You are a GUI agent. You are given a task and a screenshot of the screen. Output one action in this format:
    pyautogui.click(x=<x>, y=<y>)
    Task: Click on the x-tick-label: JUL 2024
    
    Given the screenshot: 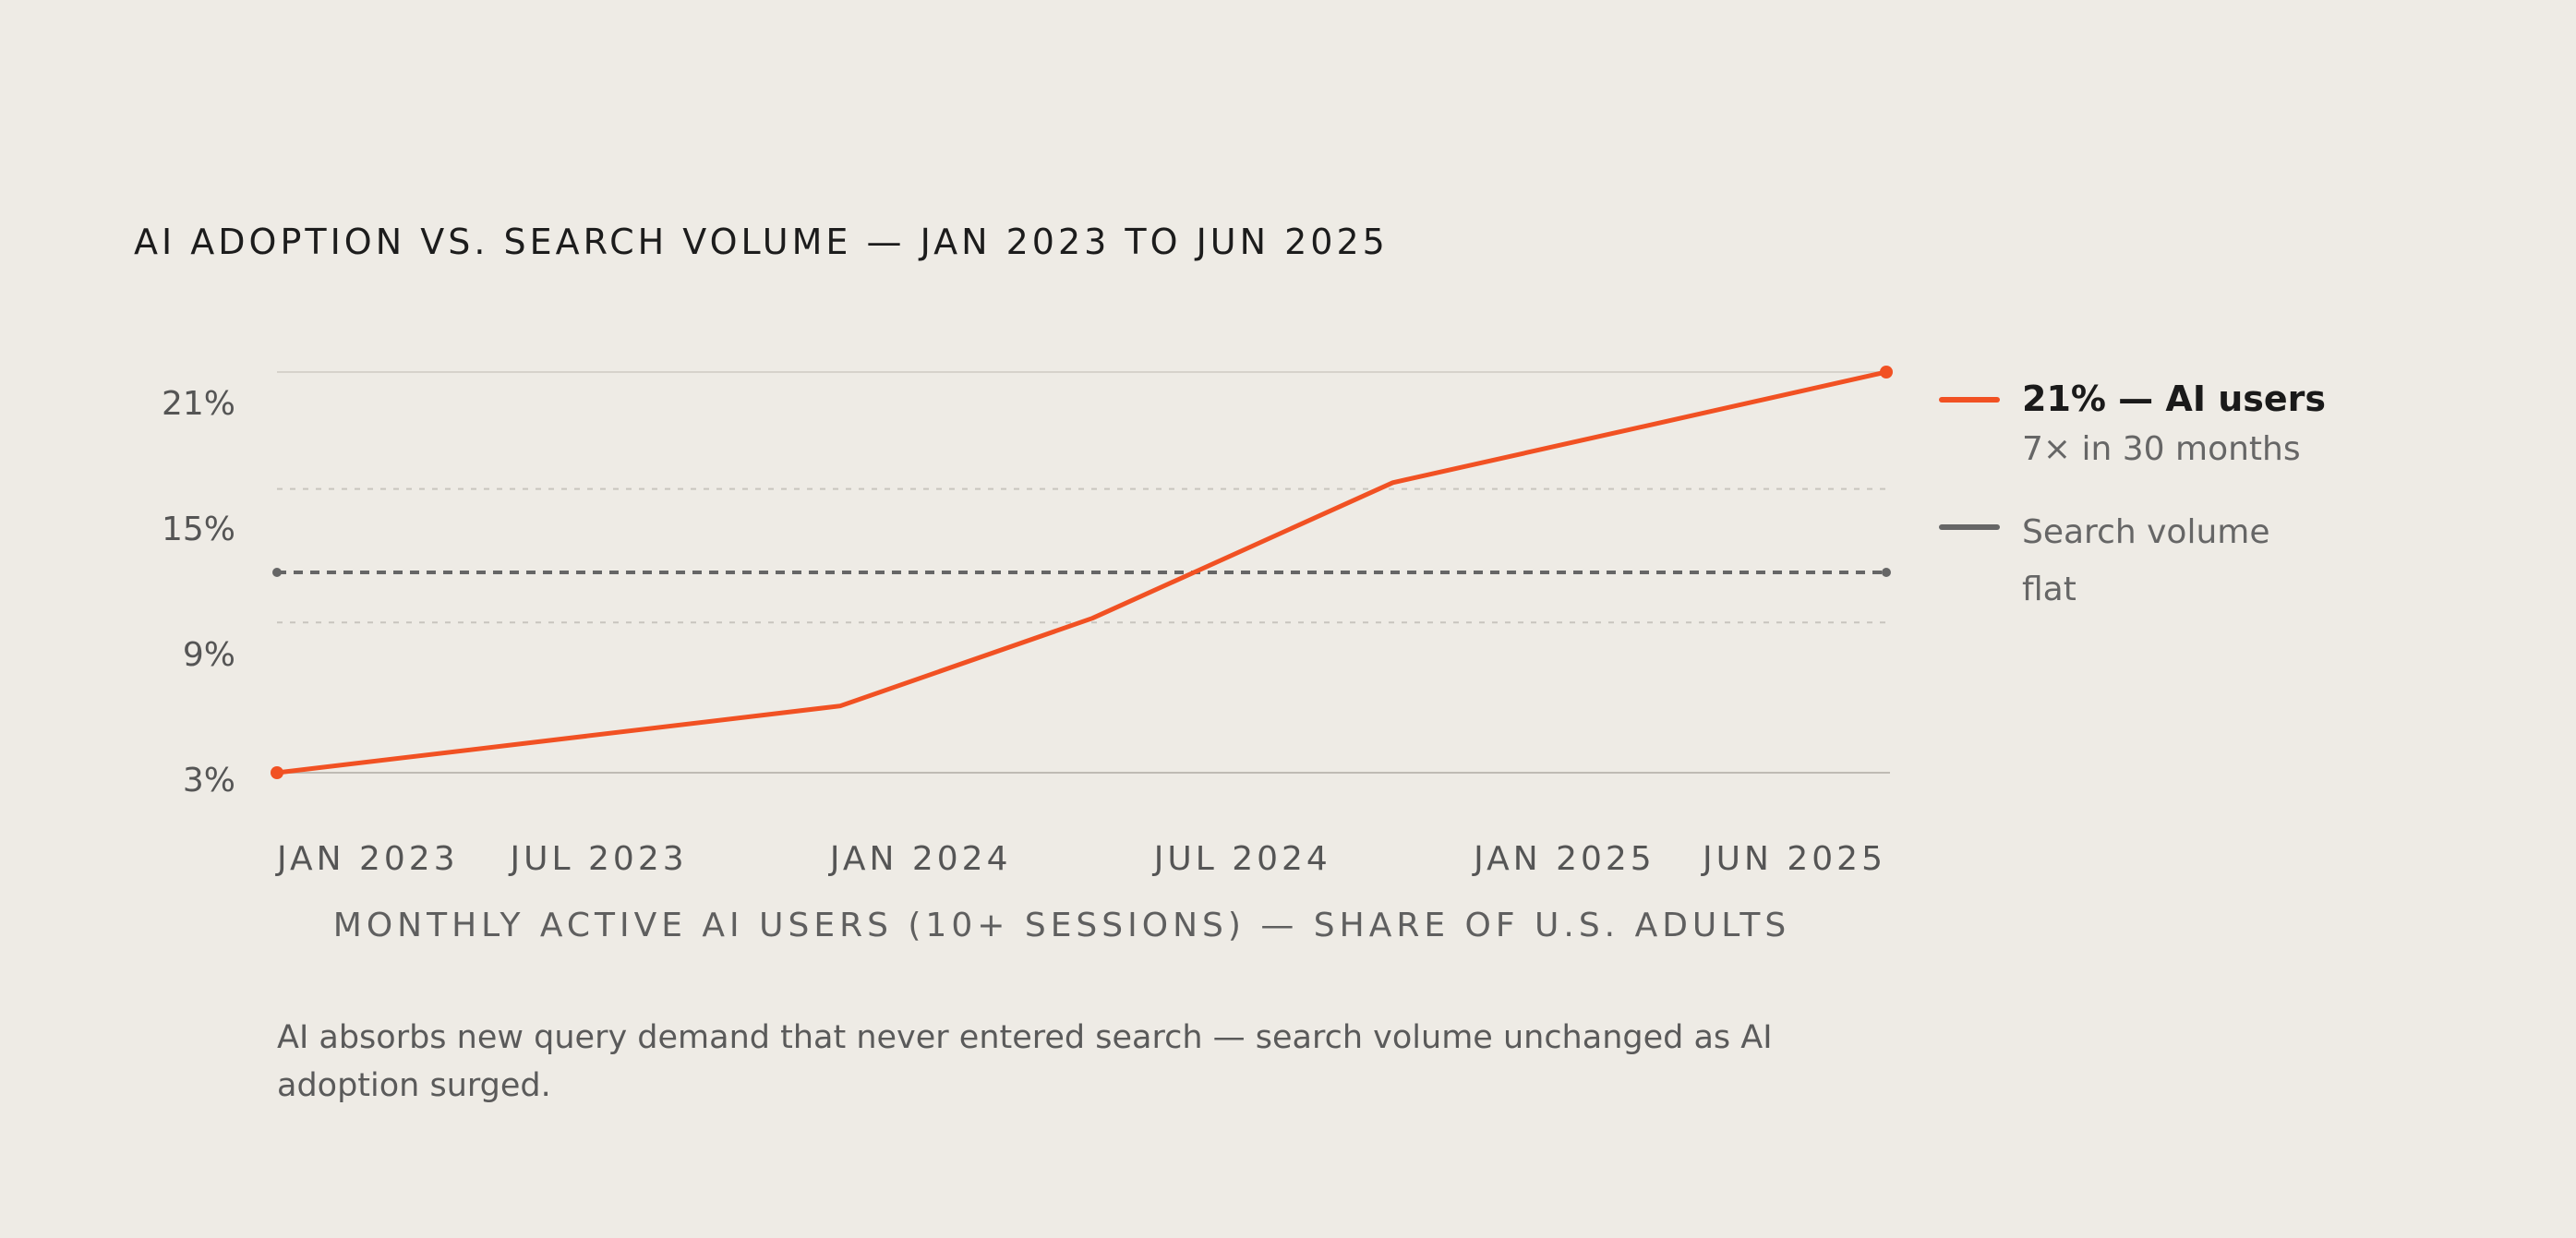 What is the action you would take?
    pyautogui.click(x=1241, y=859)
    